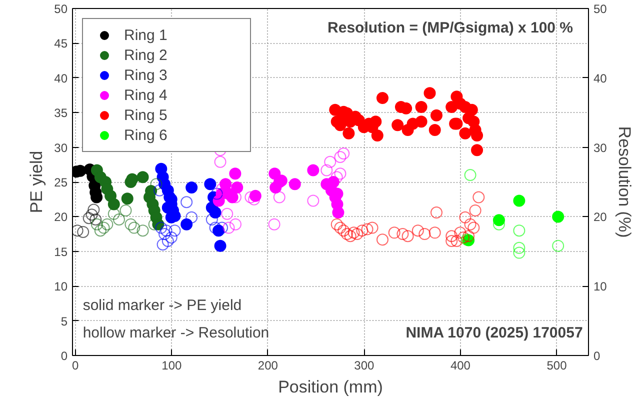  I want to click on y-tick-label: 35, so click(61, 113).